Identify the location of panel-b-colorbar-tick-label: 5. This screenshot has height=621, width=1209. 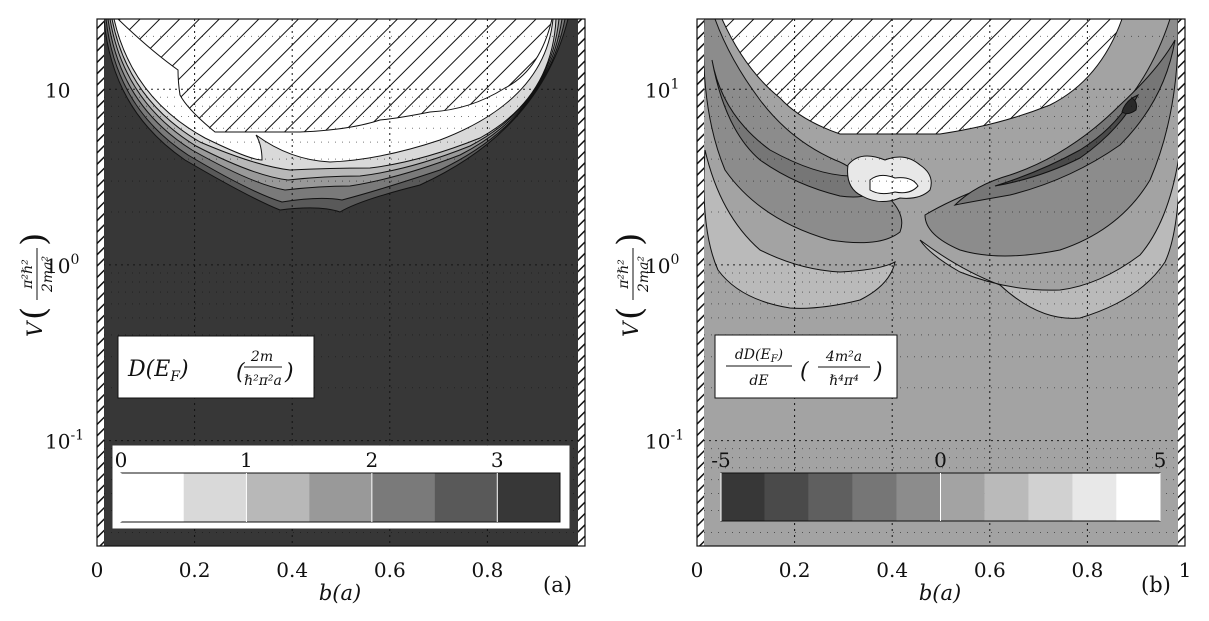
(1160, 460).